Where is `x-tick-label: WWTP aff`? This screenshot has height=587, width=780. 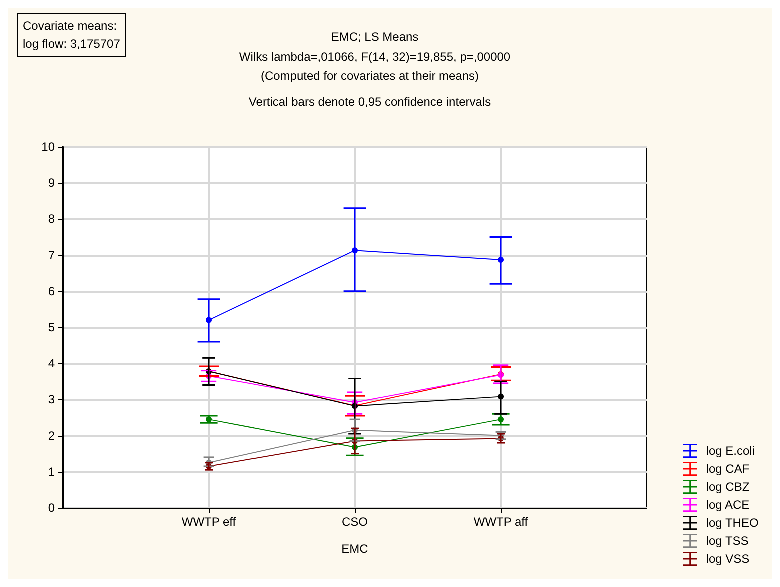 x-tick-label: WWTP aff is located at coordinates (501, 522).